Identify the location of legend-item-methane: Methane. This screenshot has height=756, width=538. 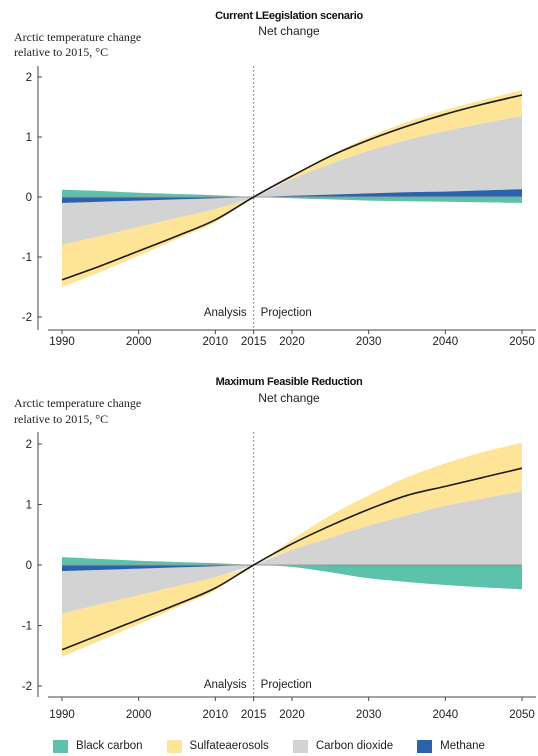
(451, 746).